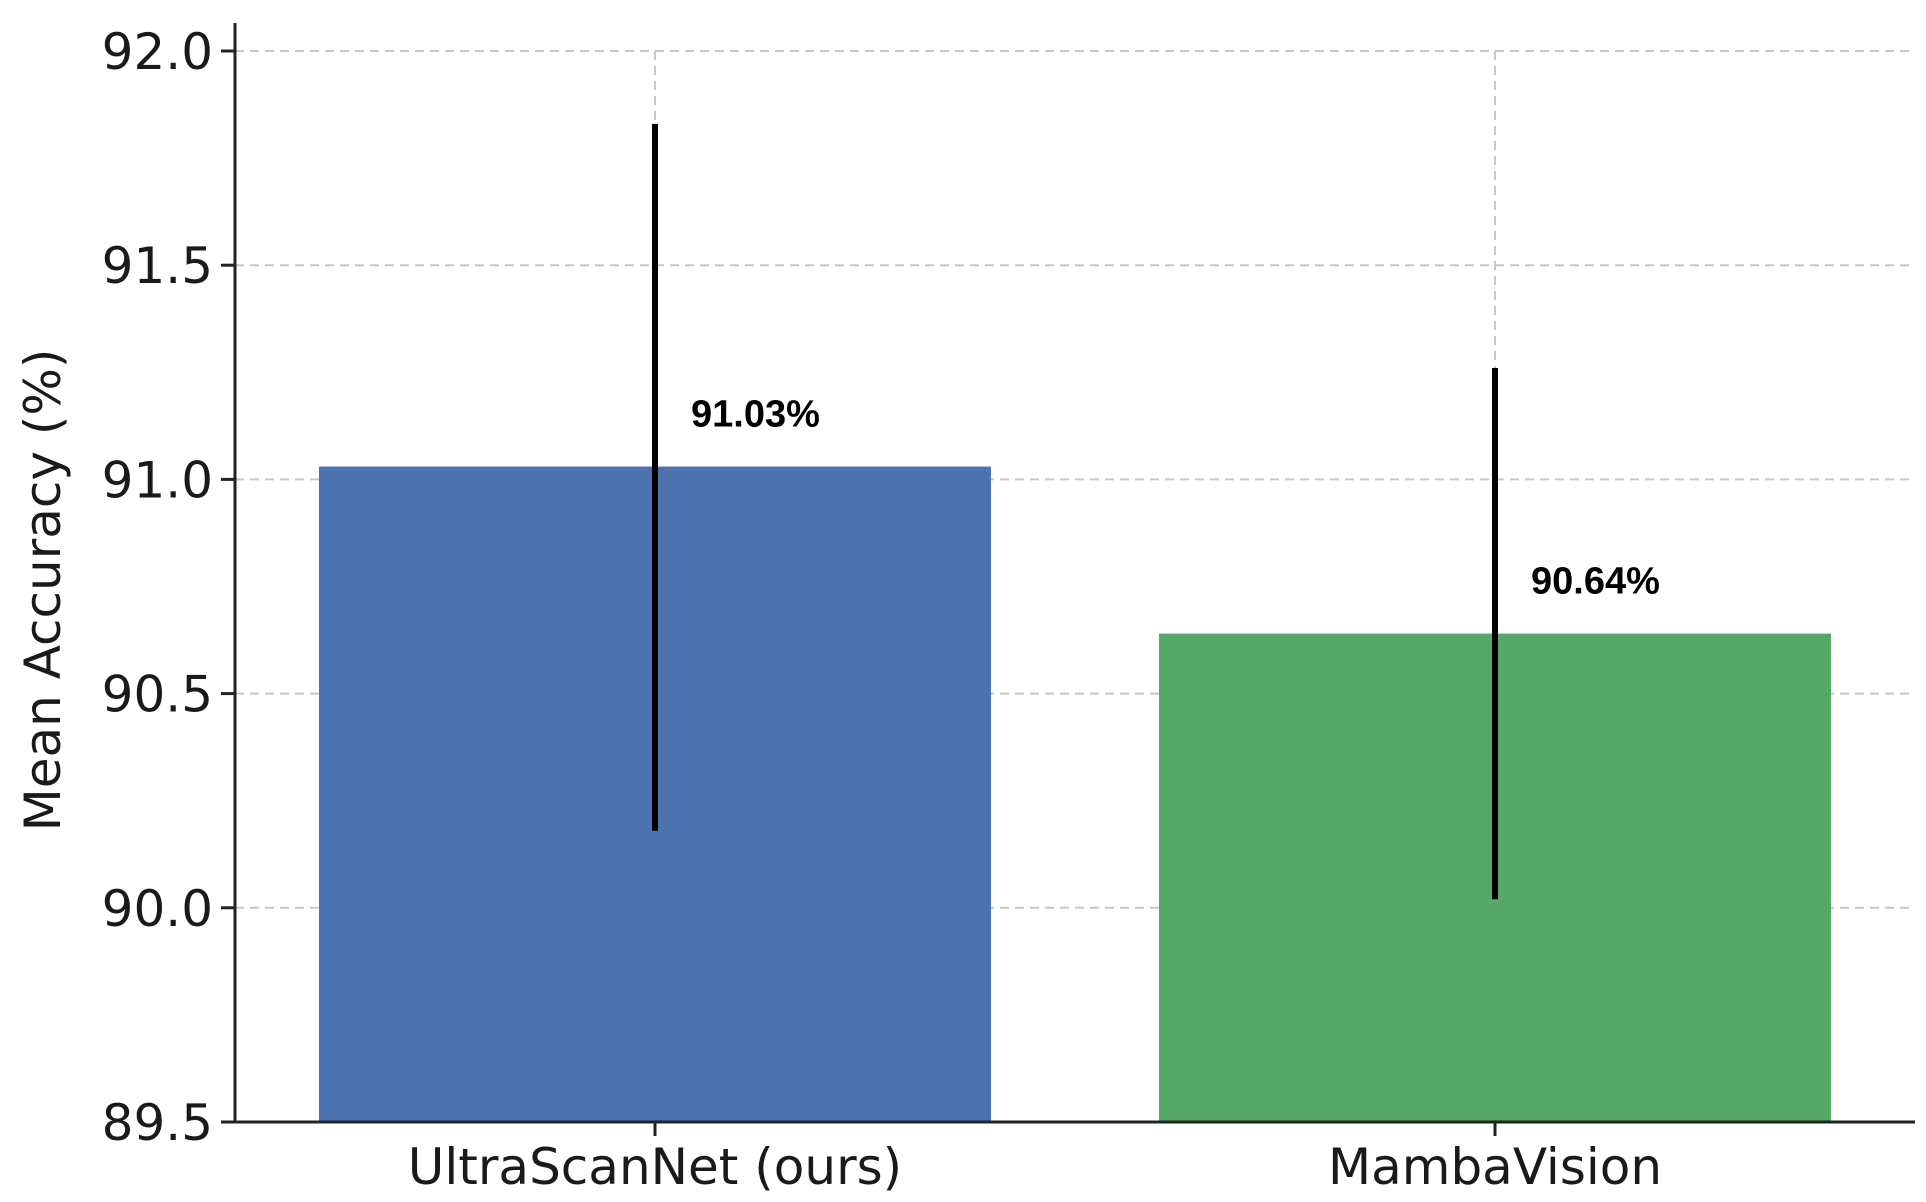 The width and height of the screenshot is (1926, 1202). What do you see at coordinates (1175, 498) in the screenshot?
I see `label-layer: 91.03% 90.64%` at bounding box center [1175, 498].